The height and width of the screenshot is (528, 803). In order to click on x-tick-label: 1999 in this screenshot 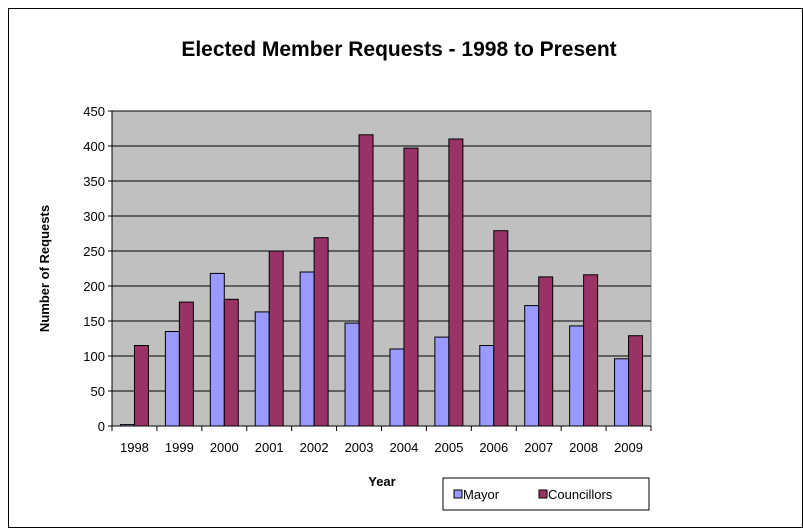, I will do `click(179, 447)`.